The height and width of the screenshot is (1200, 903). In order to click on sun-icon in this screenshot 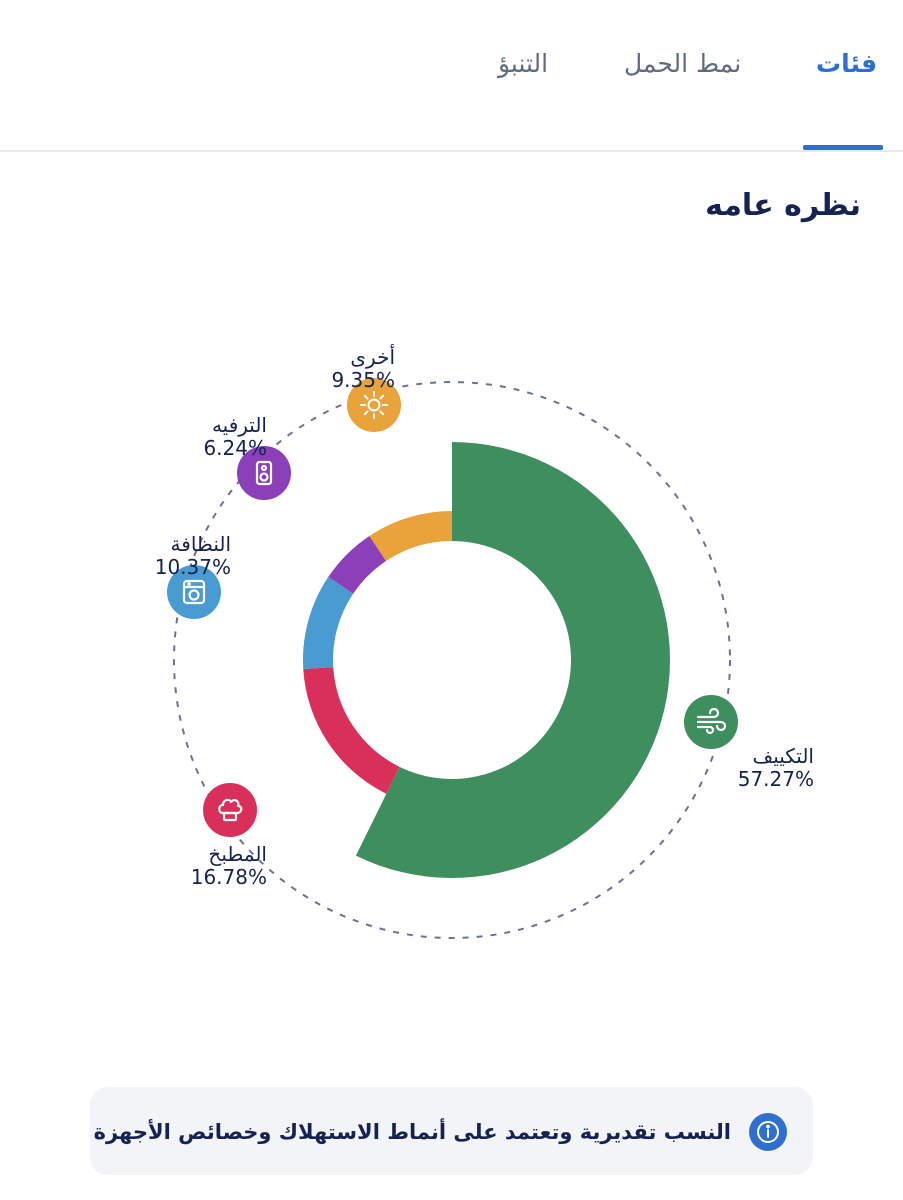, I will do `click(374, 405)`.